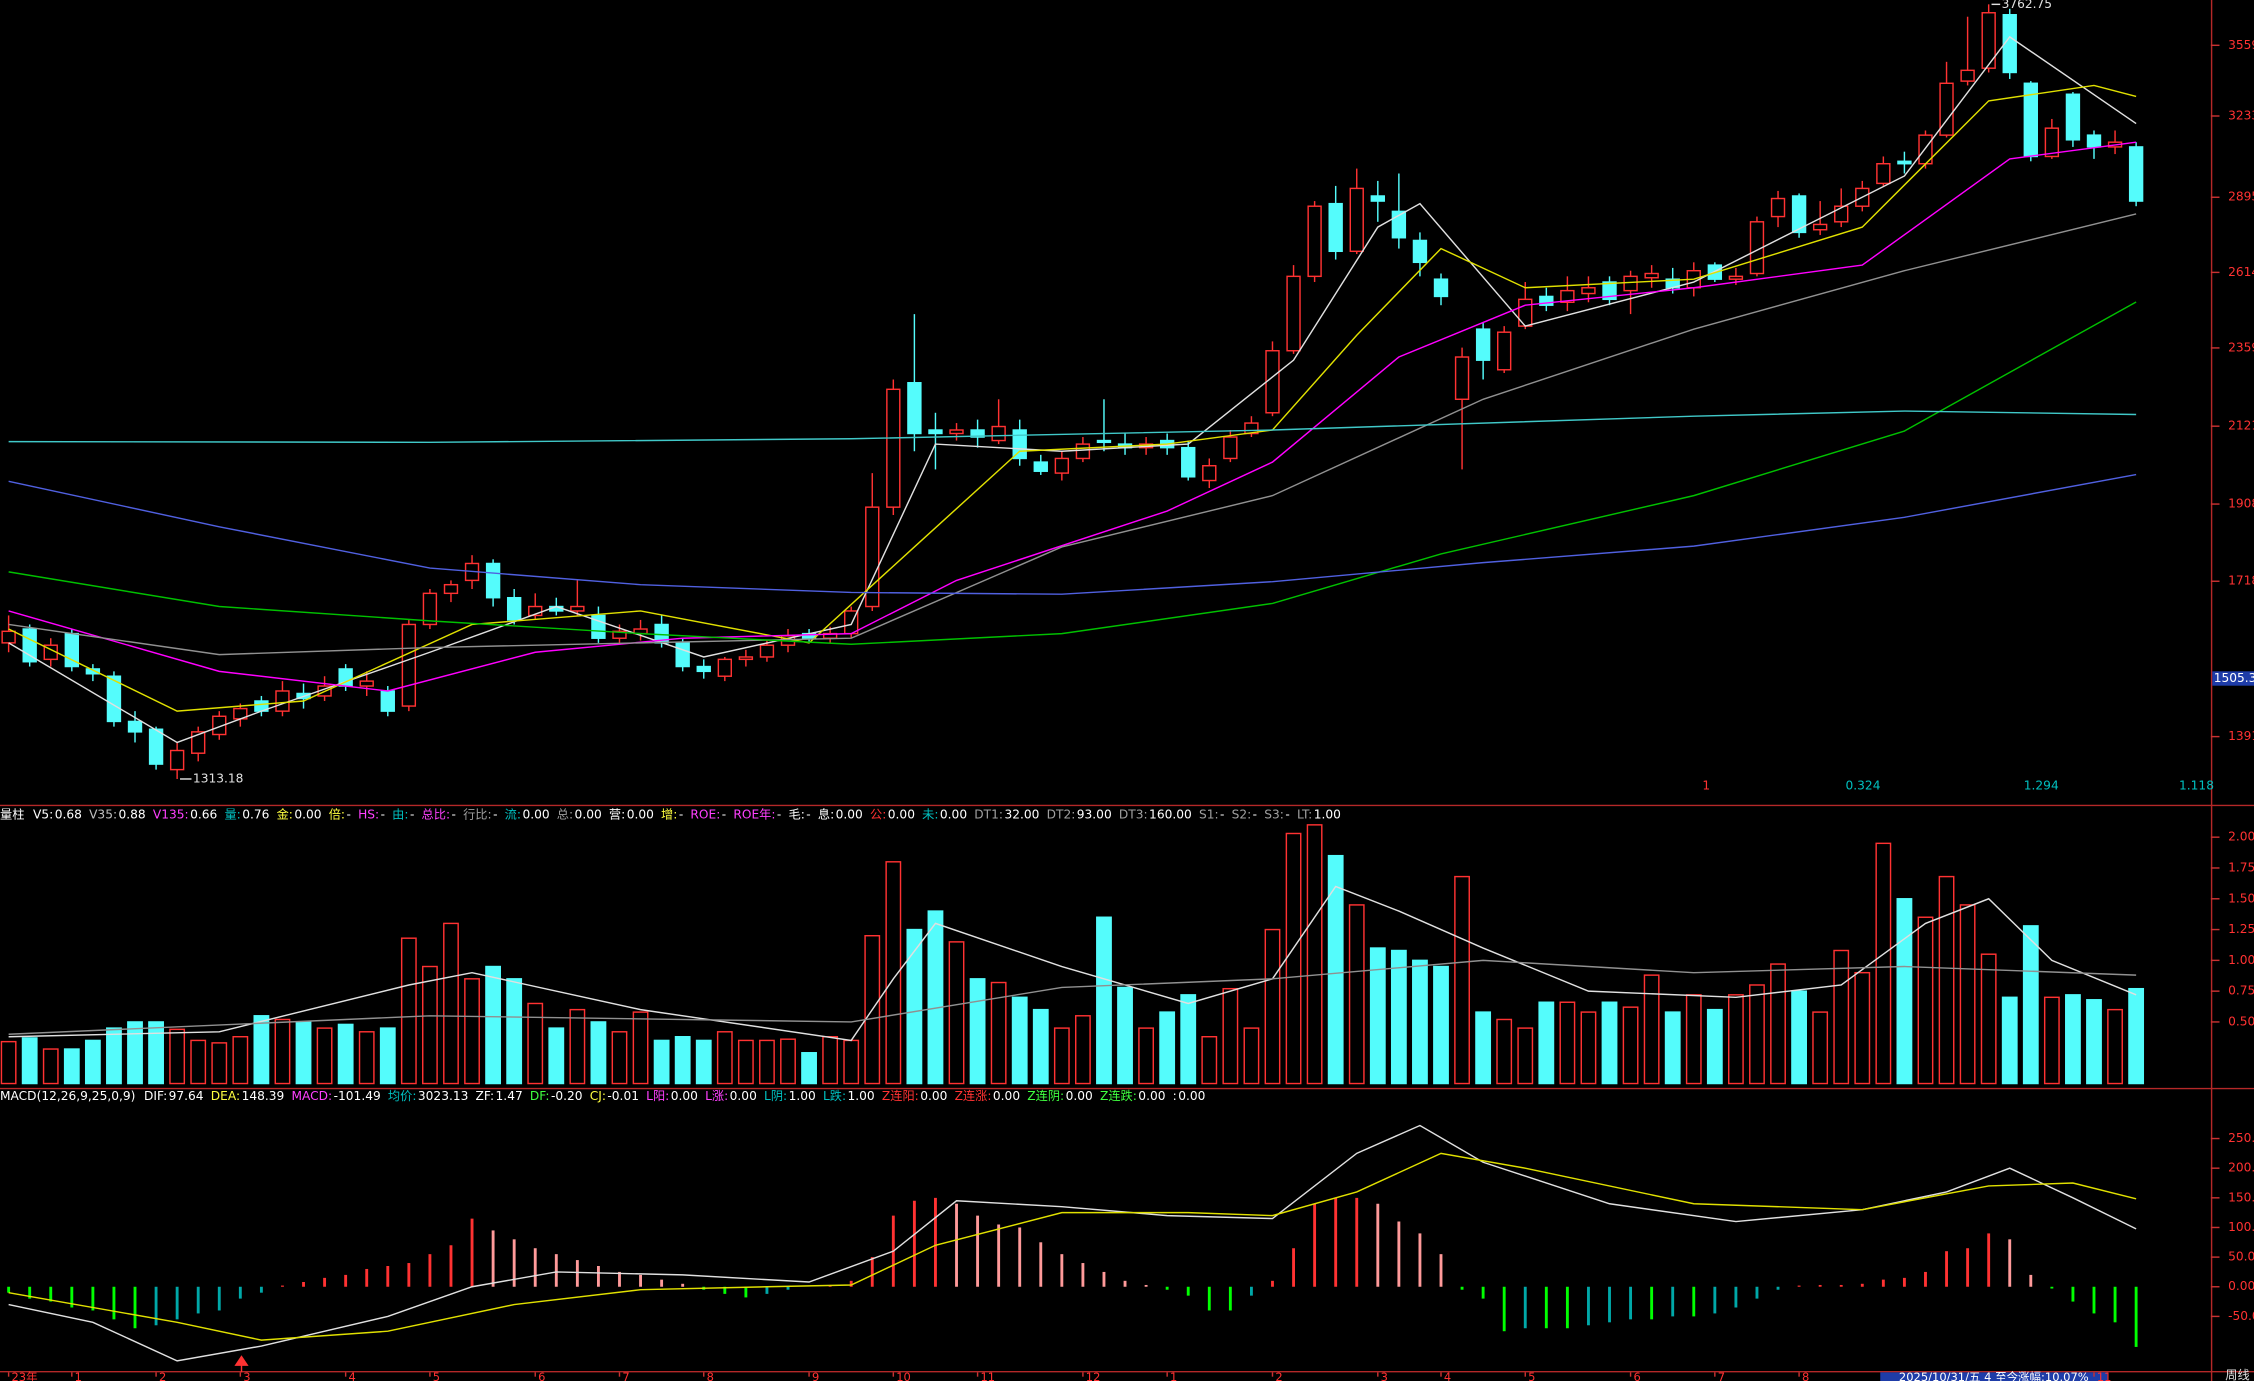  Describe the element at coordinates (797, 814) in the screenshot. I see `header-label: 毛:` at that location.